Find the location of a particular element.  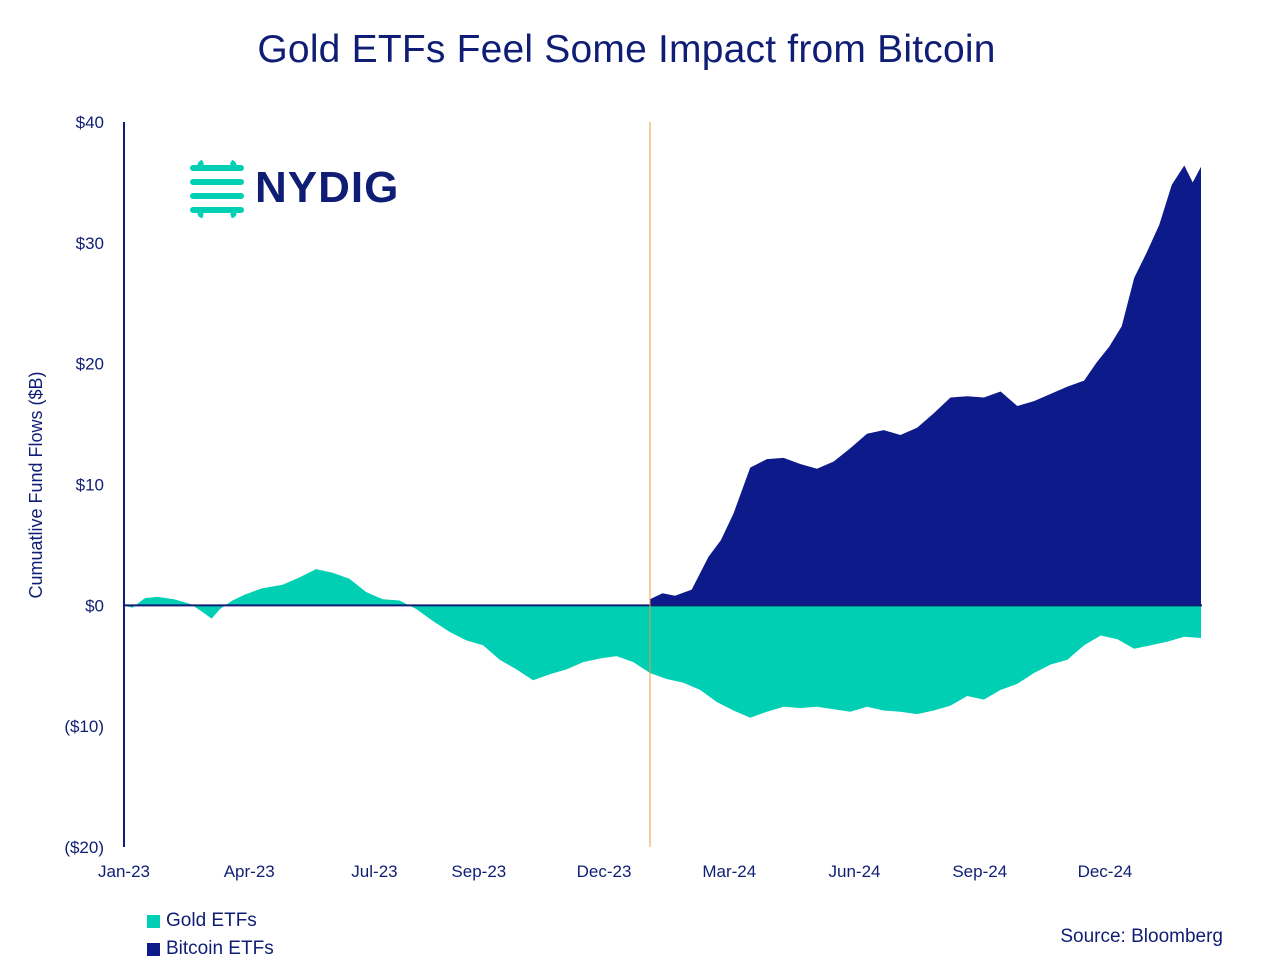

nydig-logo-text: NYDIG is located at coordinates (327, 187).